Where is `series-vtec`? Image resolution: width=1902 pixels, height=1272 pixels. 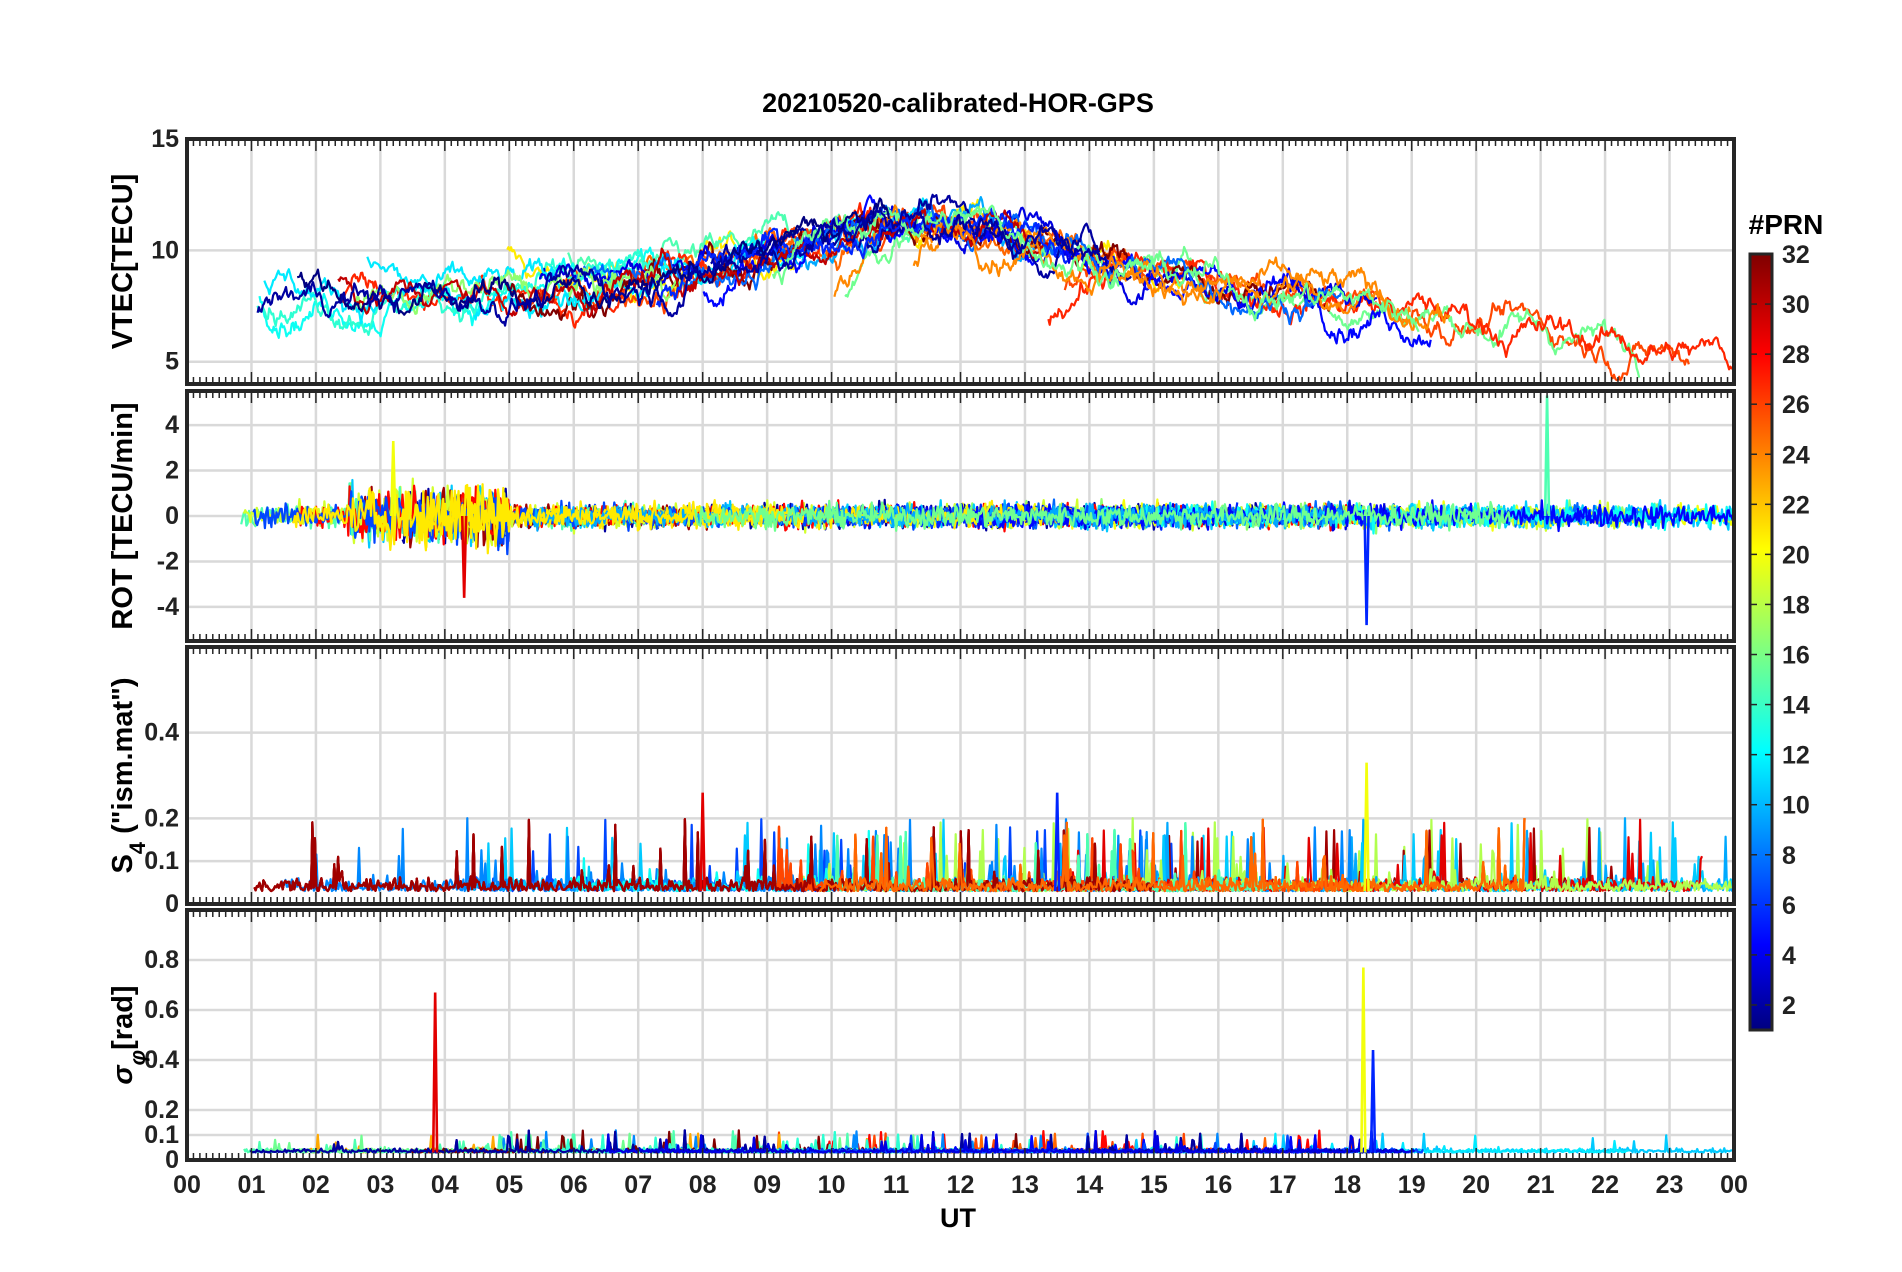
series-vtec is located at coordinates (995, 287).